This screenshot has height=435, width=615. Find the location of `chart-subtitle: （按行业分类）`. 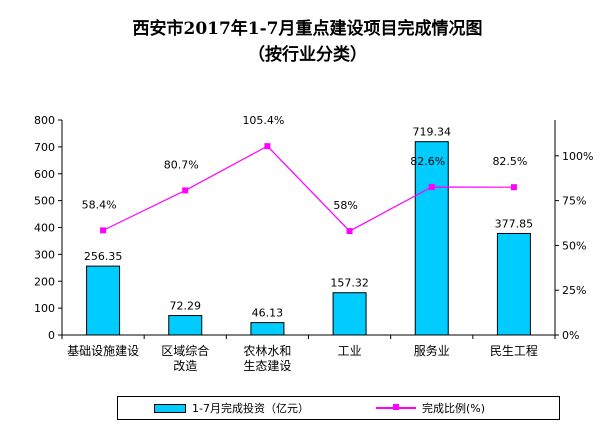

chart-subtitle: （按行业分类） is located at coordinates (307, 55).